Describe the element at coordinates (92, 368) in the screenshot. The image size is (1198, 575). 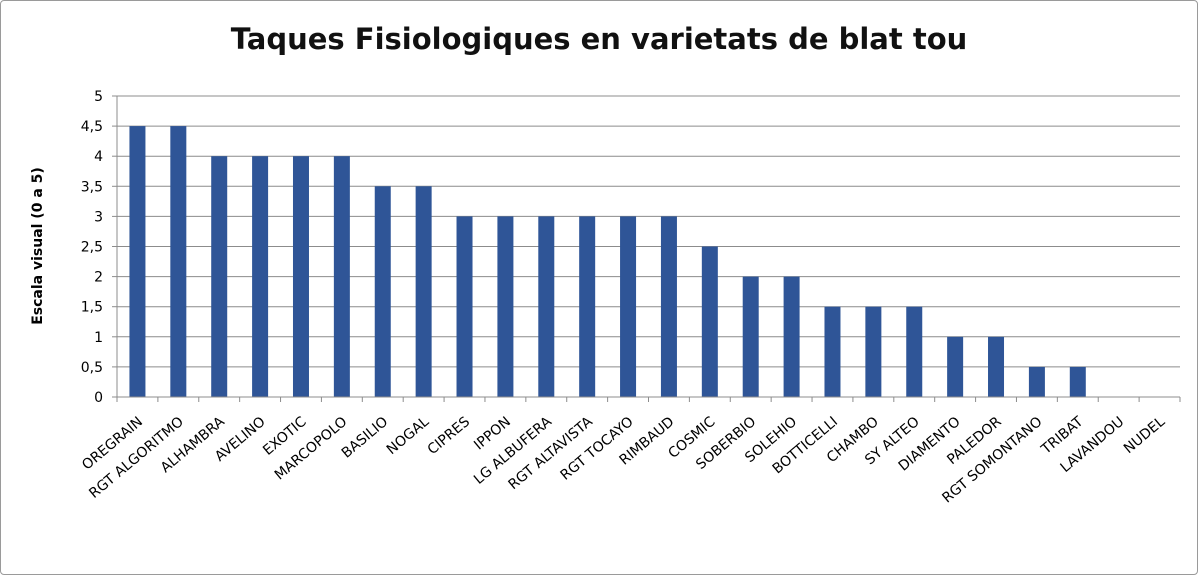
I see `y-tick-label: 0,5` at that location.